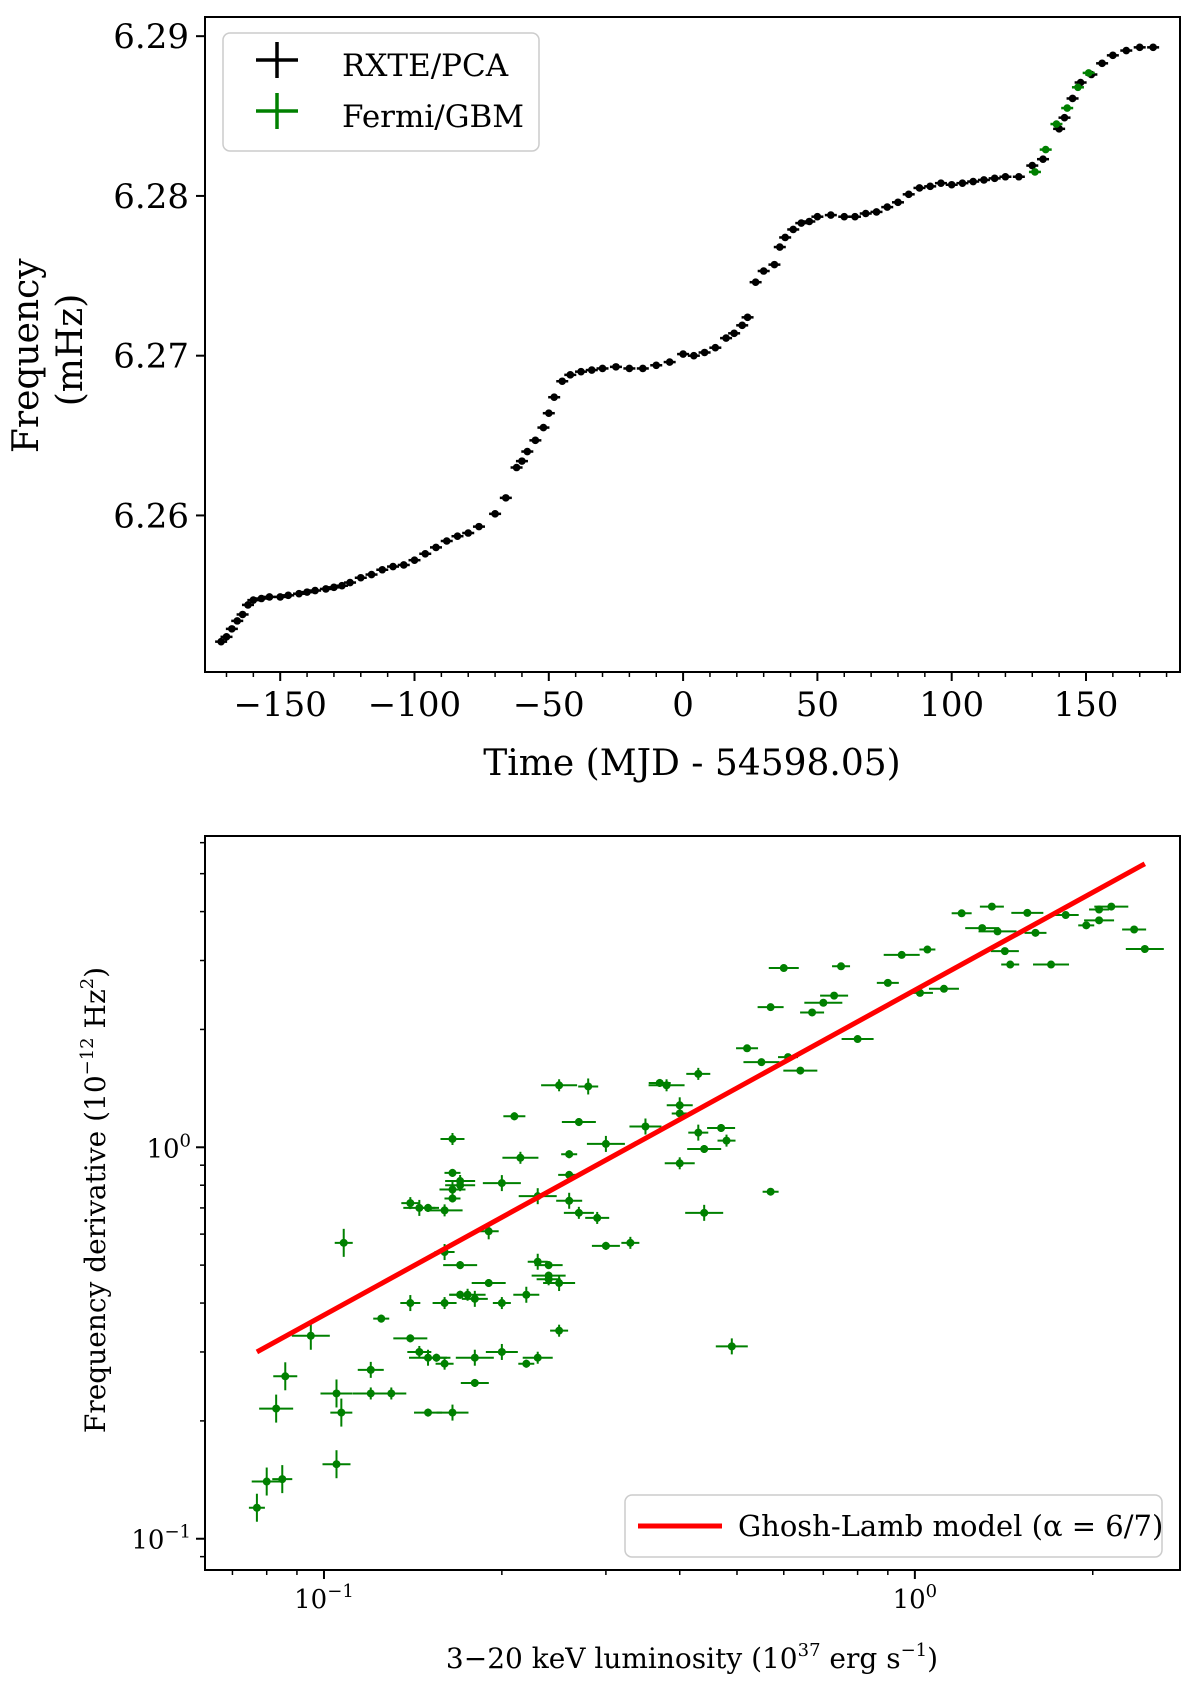 The image size is (1200, 1701). I want to click on bottom-x-label-post: ), so click(932, 1658).